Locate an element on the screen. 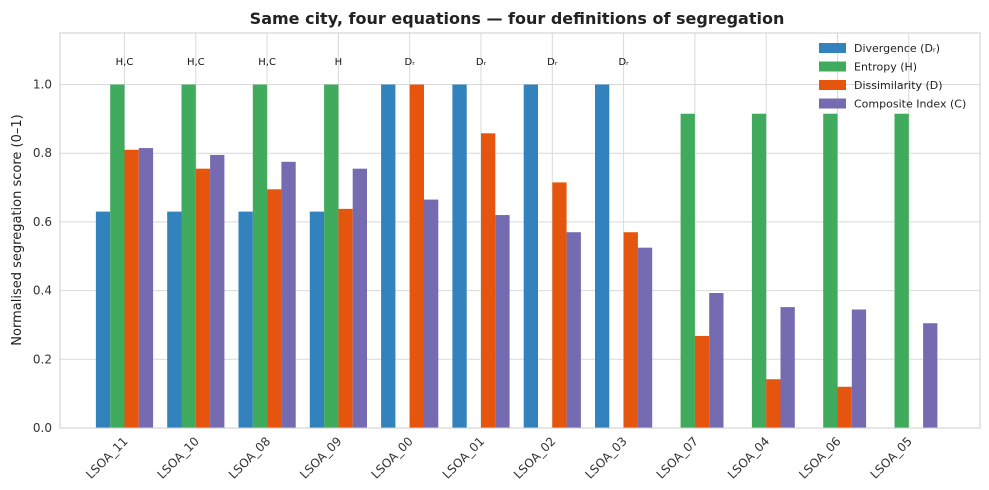 The height and width of the screenshot is (490, 989). bar-LSOA_02-s3 is located at coordinates (573, 330).